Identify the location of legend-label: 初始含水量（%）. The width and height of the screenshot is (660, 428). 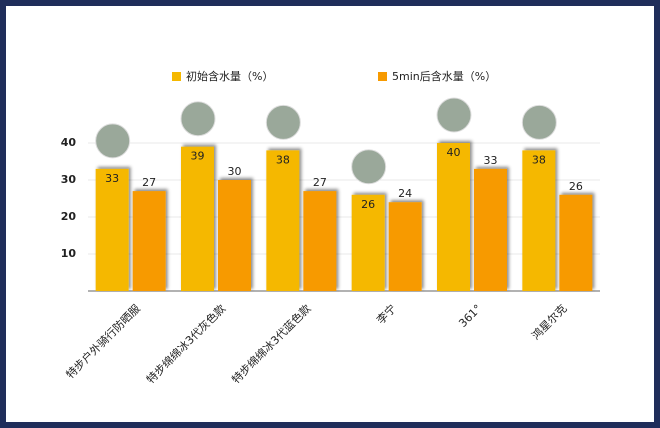
(229, 76).